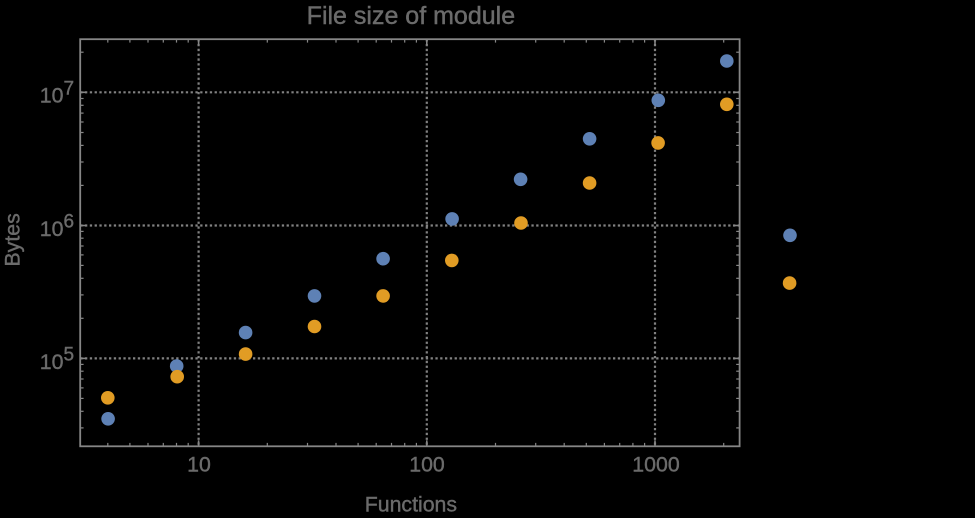  I want to click on svg-text: 100, so click(427, 465).